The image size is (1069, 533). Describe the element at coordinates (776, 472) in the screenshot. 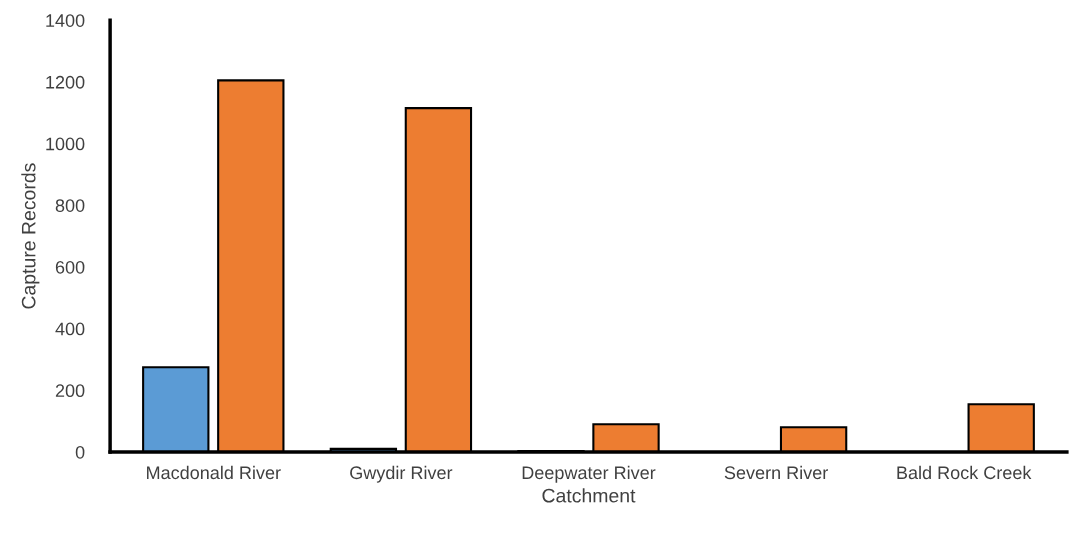

I see `x-tick-label: Severn River` at that location.